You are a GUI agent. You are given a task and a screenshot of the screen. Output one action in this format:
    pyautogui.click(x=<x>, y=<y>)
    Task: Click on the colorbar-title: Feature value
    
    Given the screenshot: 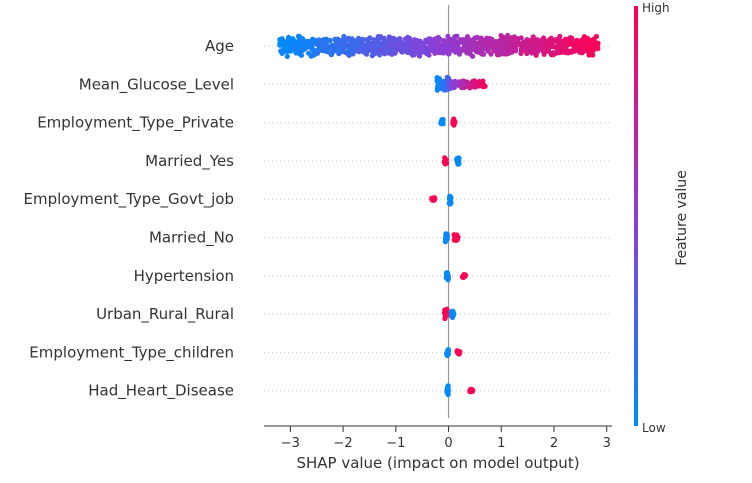 What is the action you would take?
    pyautogui.click(x=682, y=218)
    